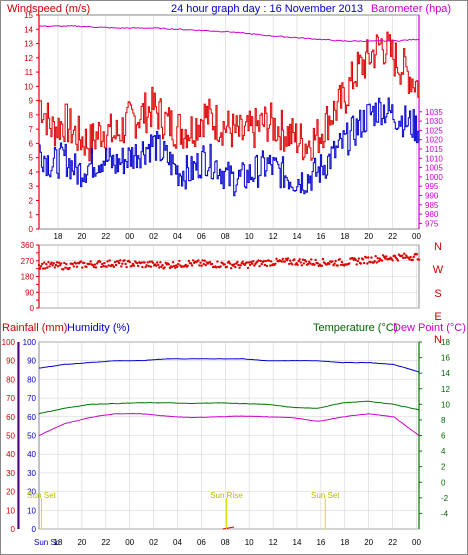  What do you see at coordinates (31, 510) in the screenshot?
I see `humidity-y-tick-label: 10` at bounding box center [31, 510].